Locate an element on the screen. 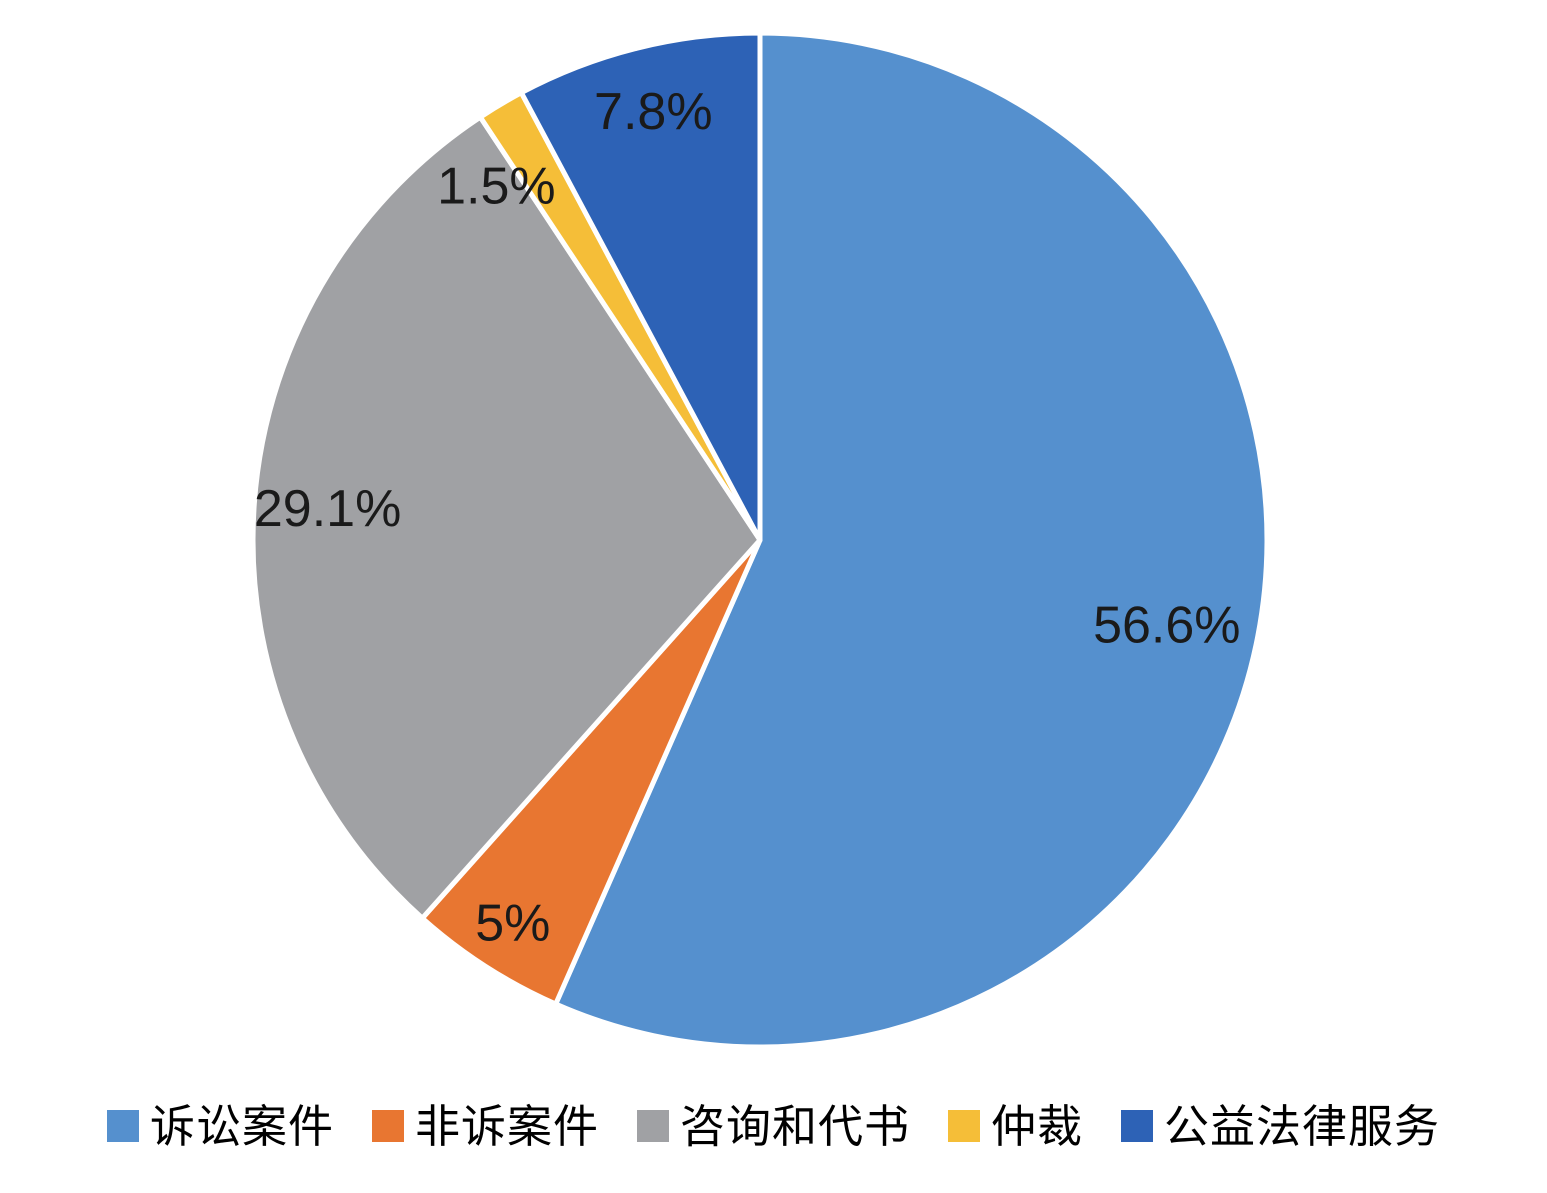 The width and height of the screenshot is (1547, 1193). legend-label: 公益法律服务 is located at coordinates (1302, 1126).